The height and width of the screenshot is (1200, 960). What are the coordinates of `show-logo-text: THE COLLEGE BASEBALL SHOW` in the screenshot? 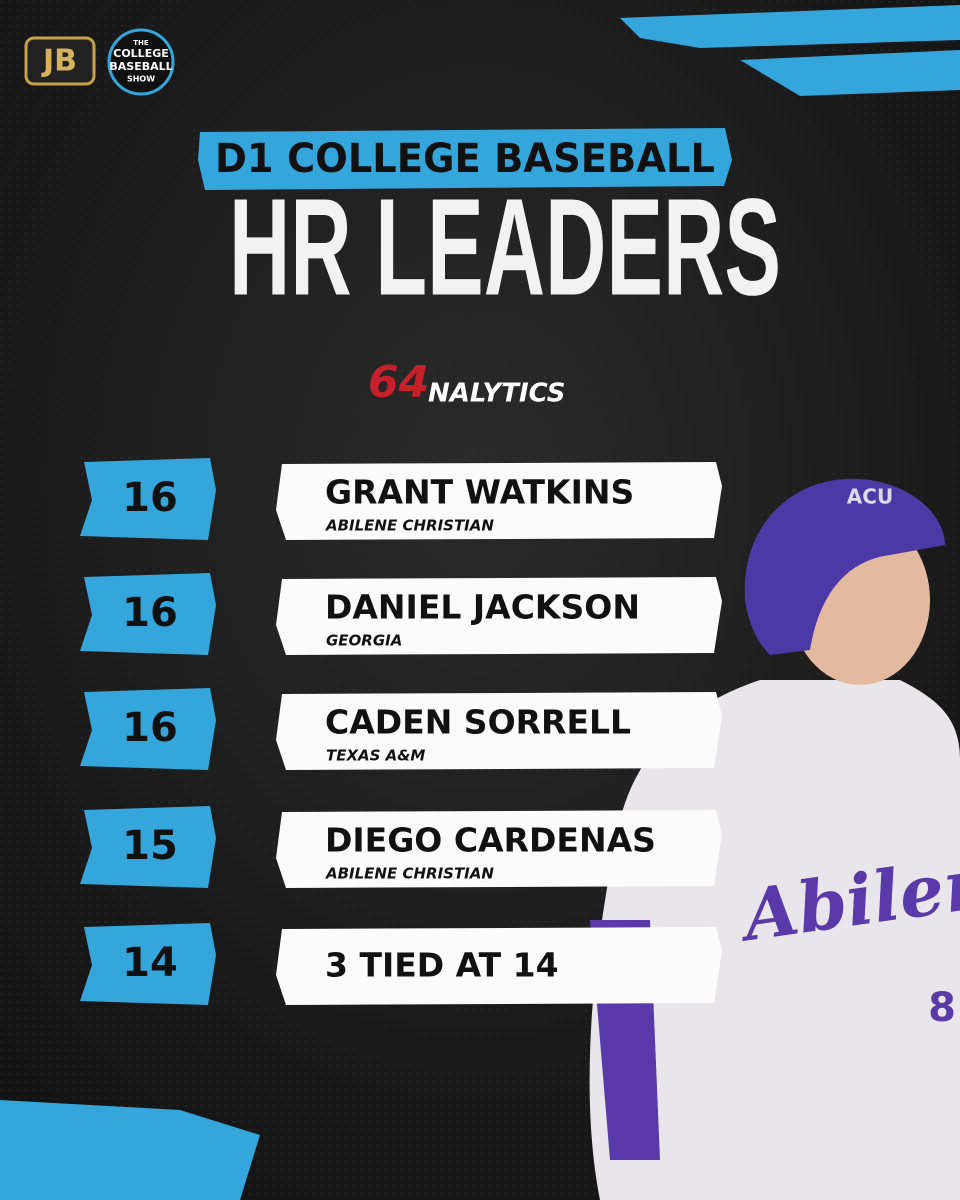 It's located at (140, 61).